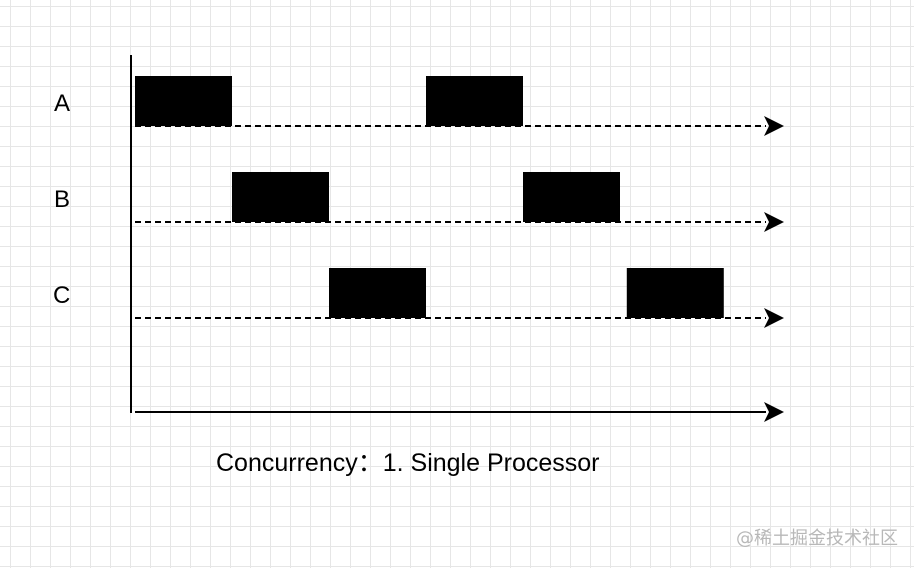  What do you see at coordinates (62, 103) in the screenshot?
I see `row-label-a: A` at bounding box center [62, 103].